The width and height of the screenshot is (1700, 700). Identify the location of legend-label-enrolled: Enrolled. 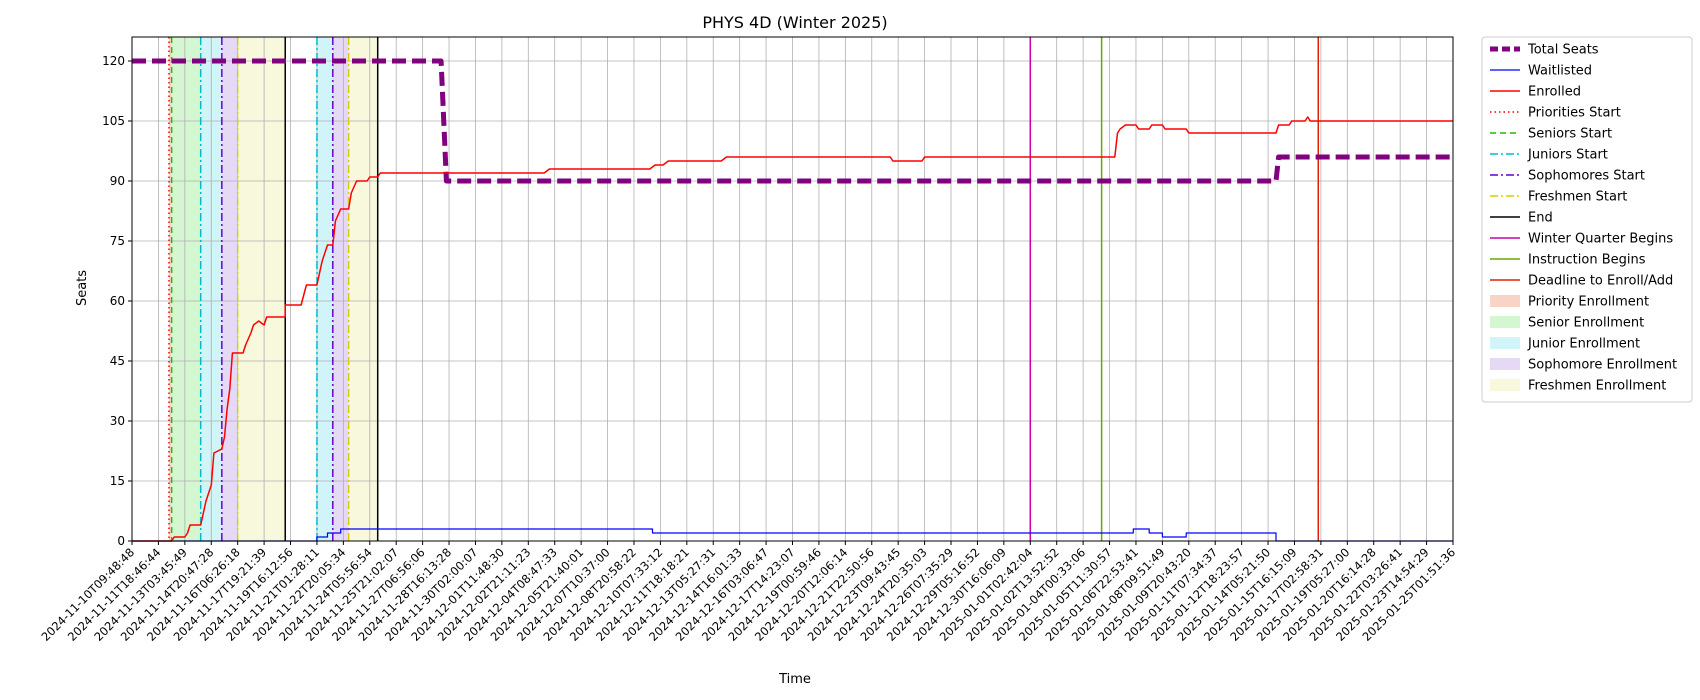
(1554, 92).